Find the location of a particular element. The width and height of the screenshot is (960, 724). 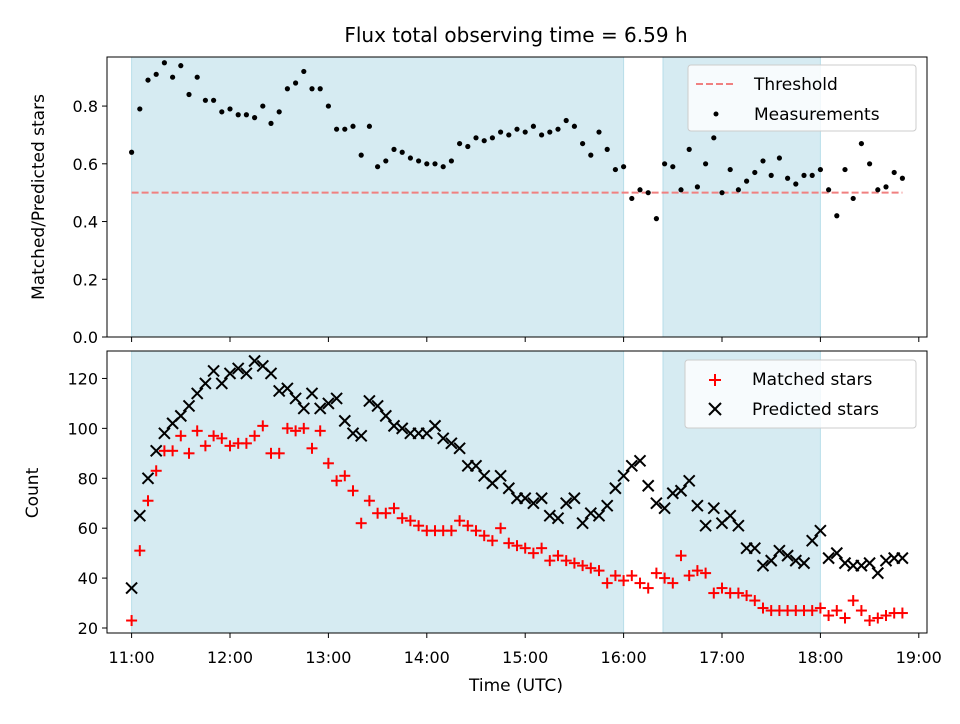

top-y-tick-label: 0.4 is located at coordinates (85, 222).